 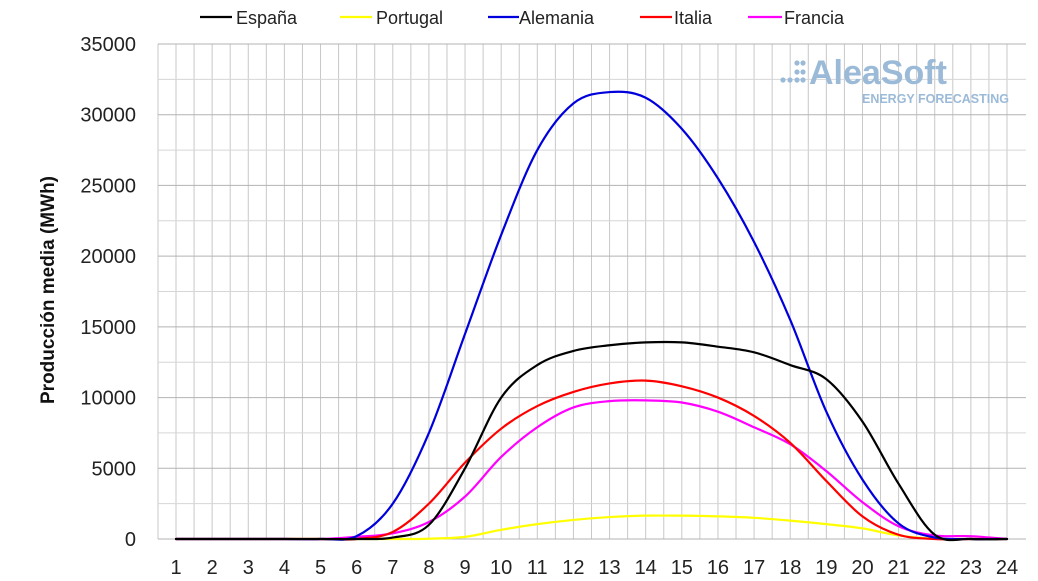 What do you see at coordinates (464, 566) in the screenshot?
I see `x-tick-label: 9` at bounding box center [464, 566].